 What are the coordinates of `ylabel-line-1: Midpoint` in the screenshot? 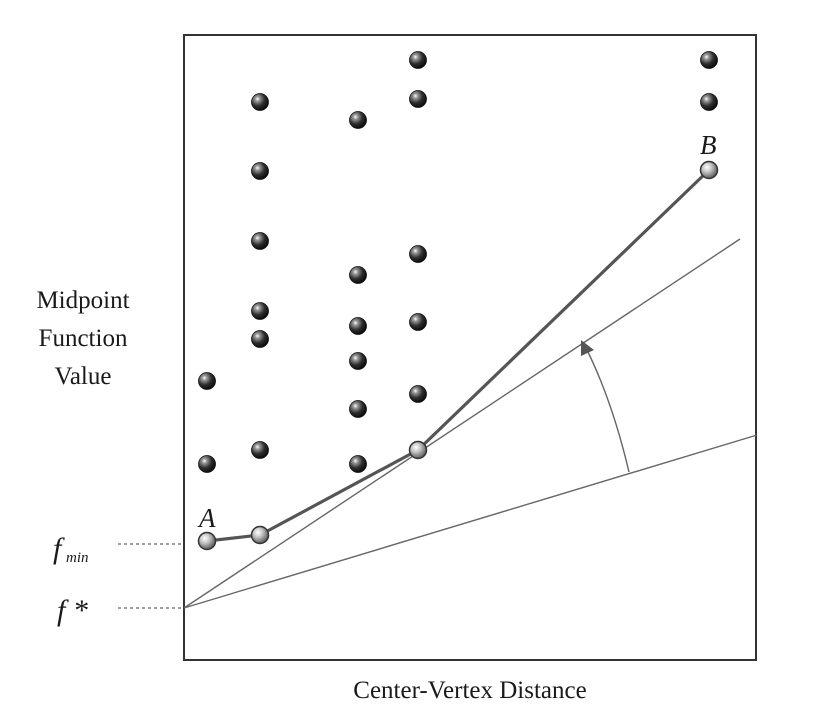 It's located at (82, 300).